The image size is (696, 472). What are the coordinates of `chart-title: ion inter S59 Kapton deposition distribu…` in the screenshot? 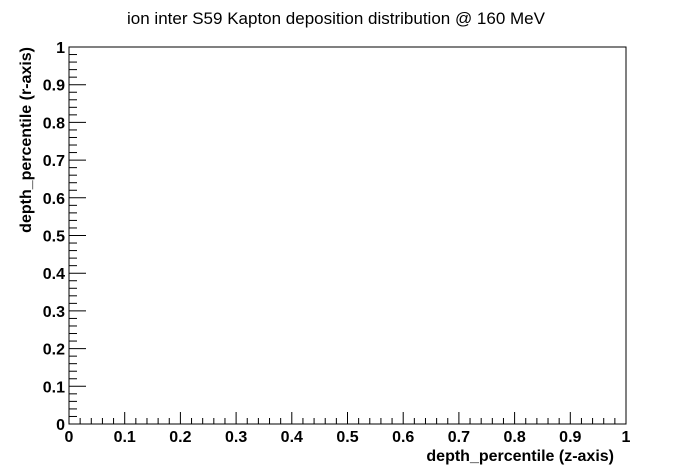 It's located at (336, 18).